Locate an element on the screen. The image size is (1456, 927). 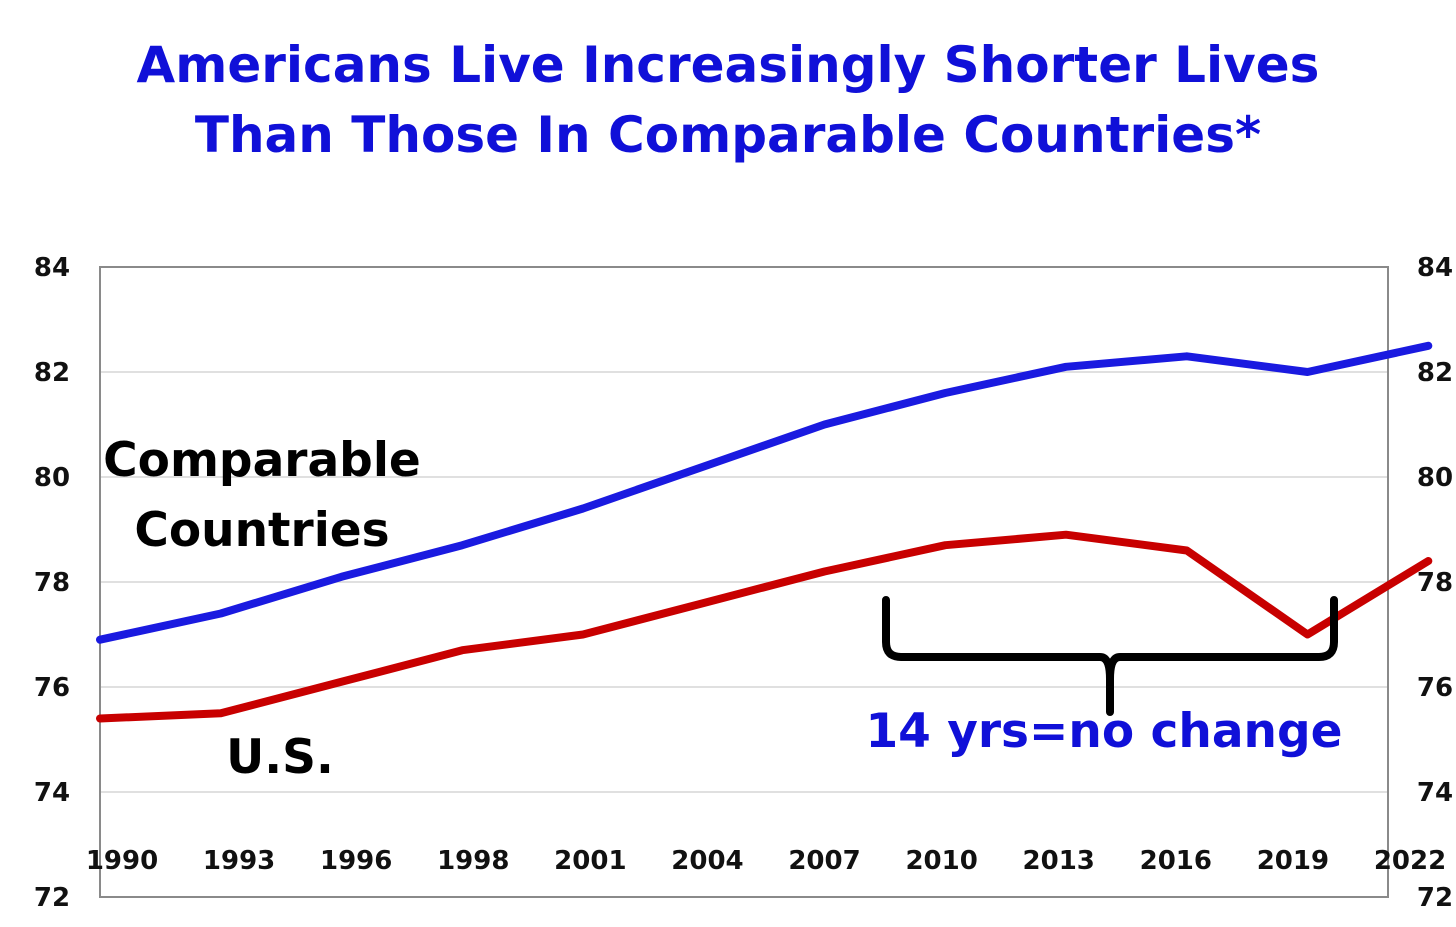
y-tick-right-82: 82 is located at coordinates (1435, 373).